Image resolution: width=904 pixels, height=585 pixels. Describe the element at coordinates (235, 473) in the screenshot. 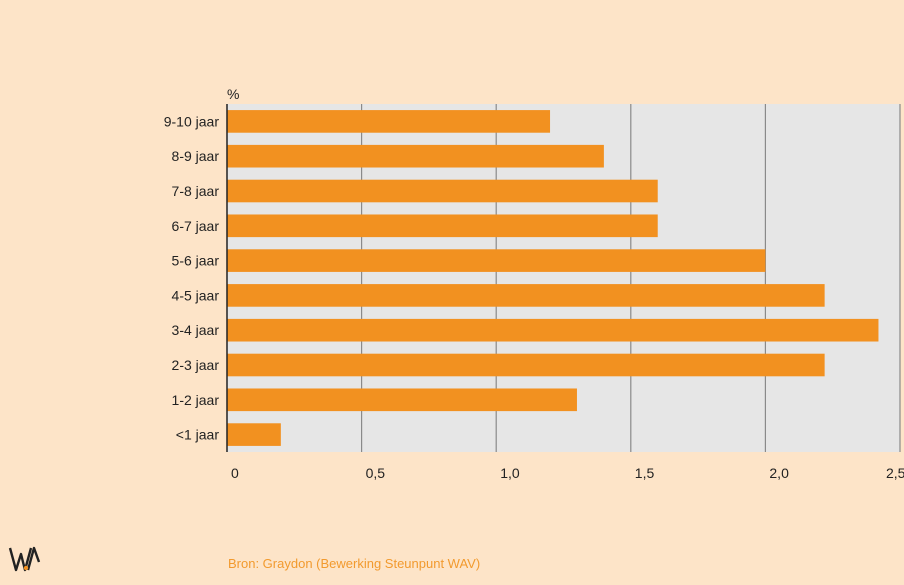

I see `x-tick-label: 0` at that location.